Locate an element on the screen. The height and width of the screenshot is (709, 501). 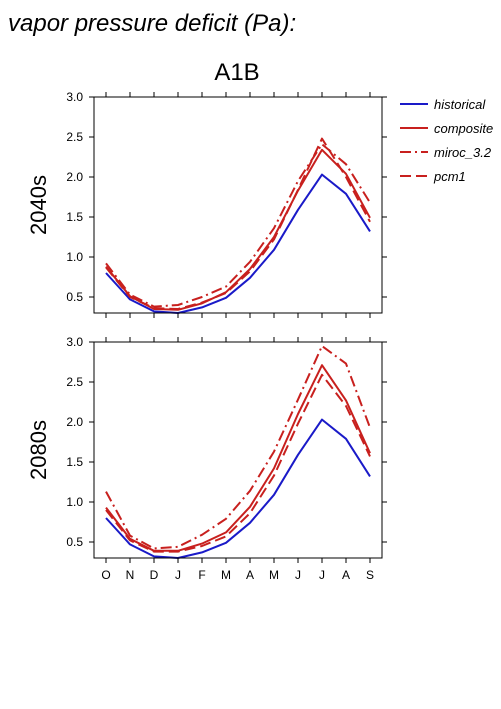
row-label-2040s: 2040s is located at coordinates (38, 205).